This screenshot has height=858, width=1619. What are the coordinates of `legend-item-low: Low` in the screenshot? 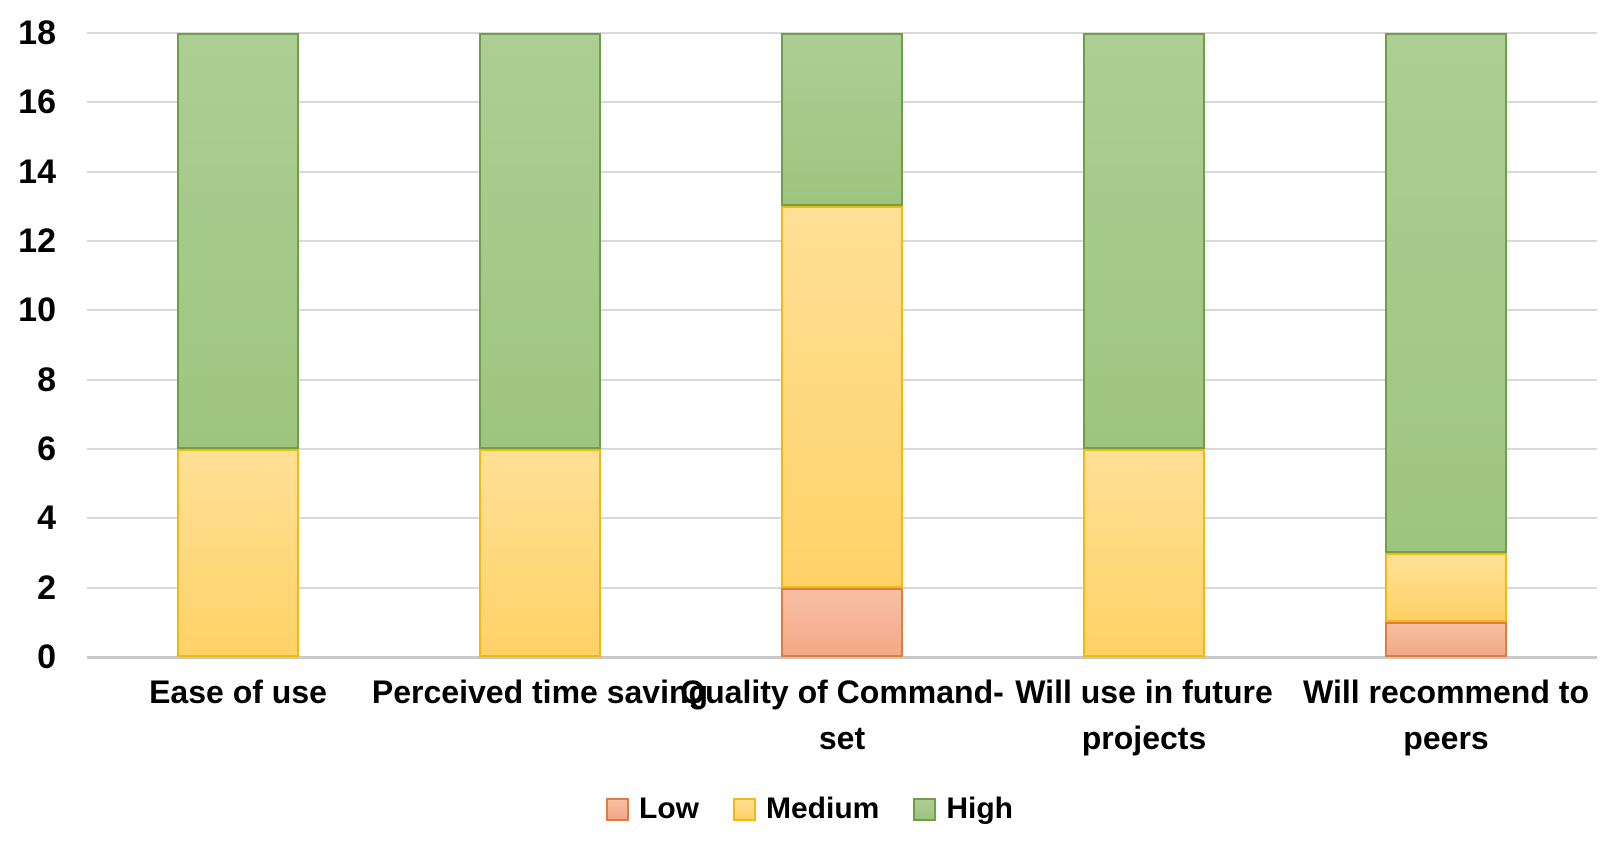 It's located at (652, 809).